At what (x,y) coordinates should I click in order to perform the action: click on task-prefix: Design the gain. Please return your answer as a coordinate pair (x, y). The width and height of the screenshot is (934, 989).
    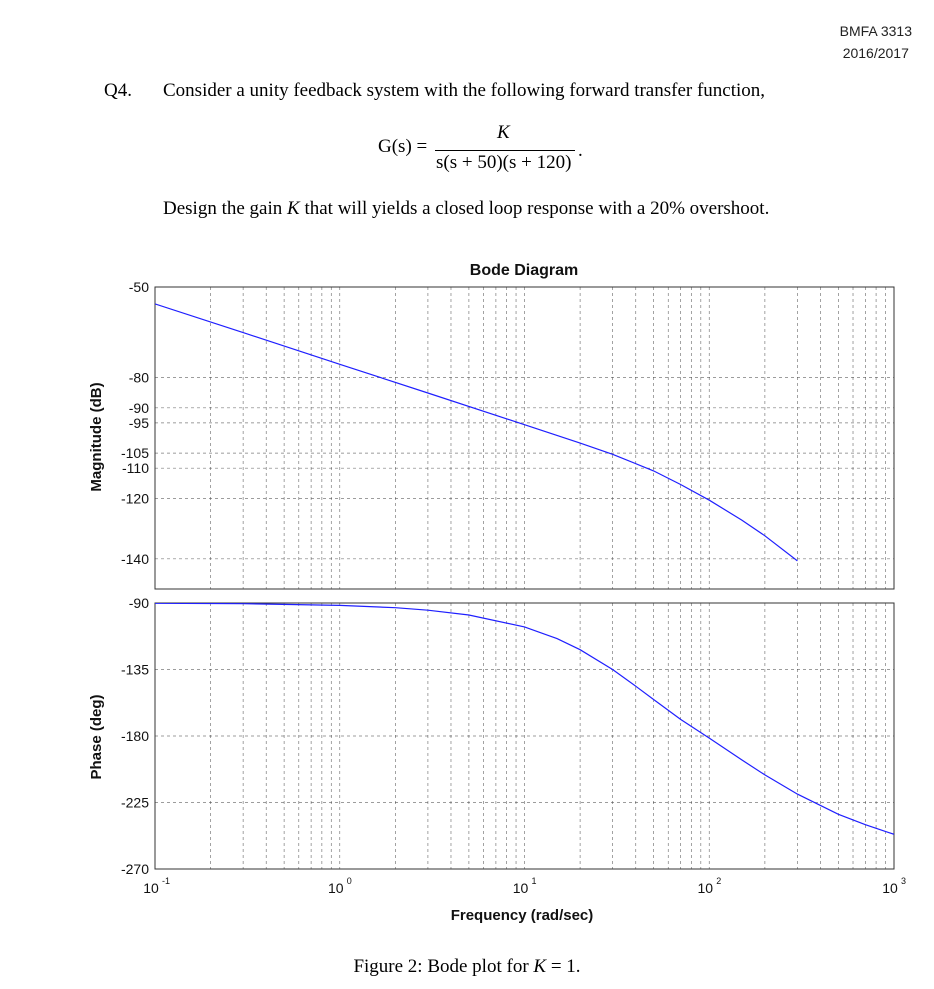
    Looking at the image, I should click on (225, 208).